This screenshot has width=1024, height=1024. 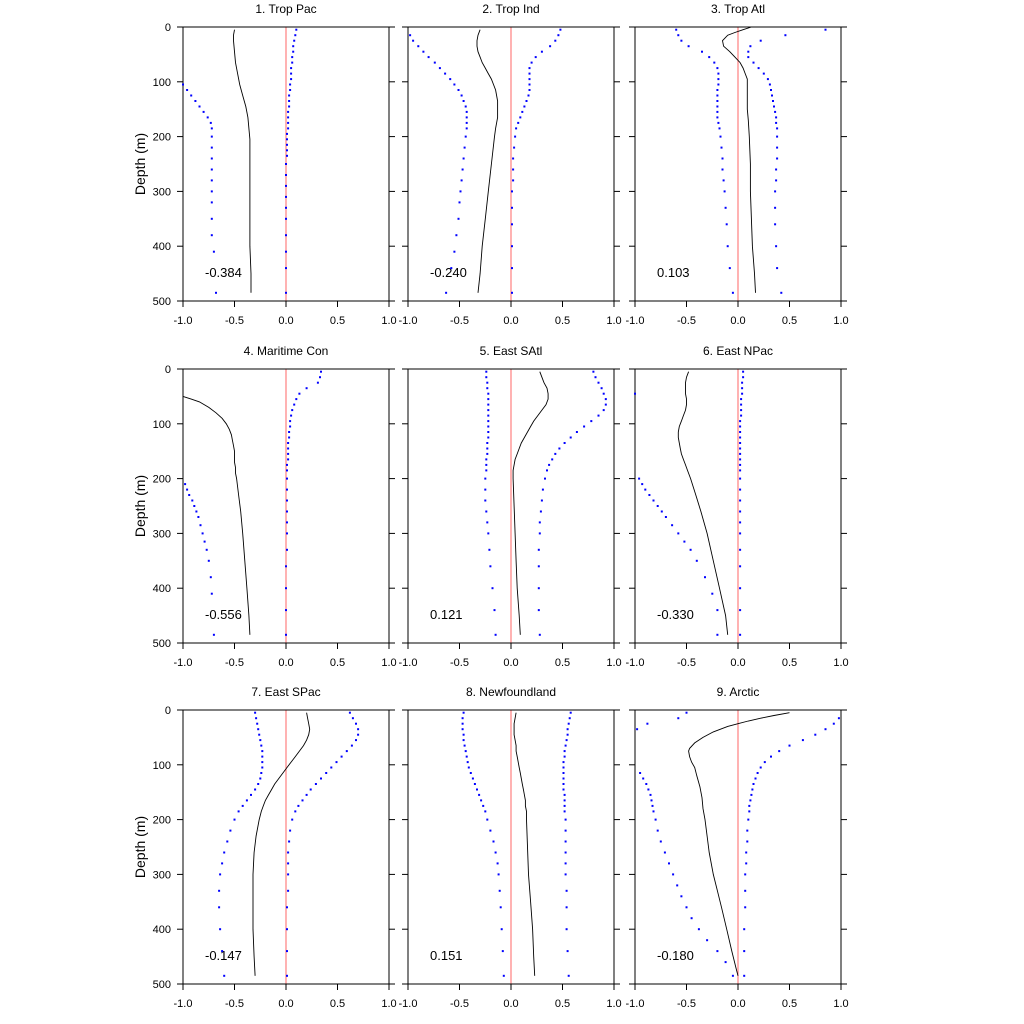 What do you see at coordinates (510, 663) in the screenshot?
I see `x-tick-label: 0.0` at bounding box center [510, 663].